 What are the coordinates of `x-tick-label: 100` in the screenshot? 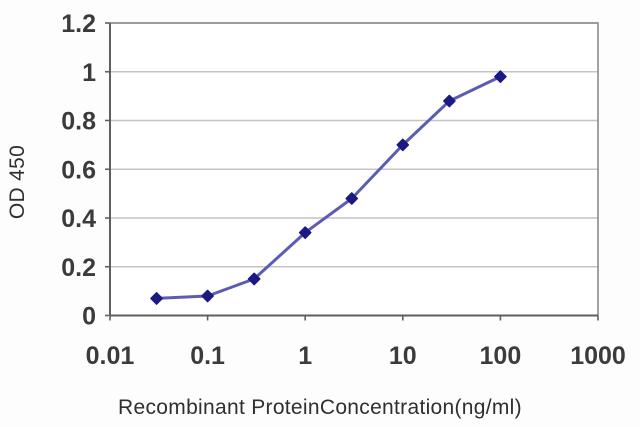 It's located at (501, 356).